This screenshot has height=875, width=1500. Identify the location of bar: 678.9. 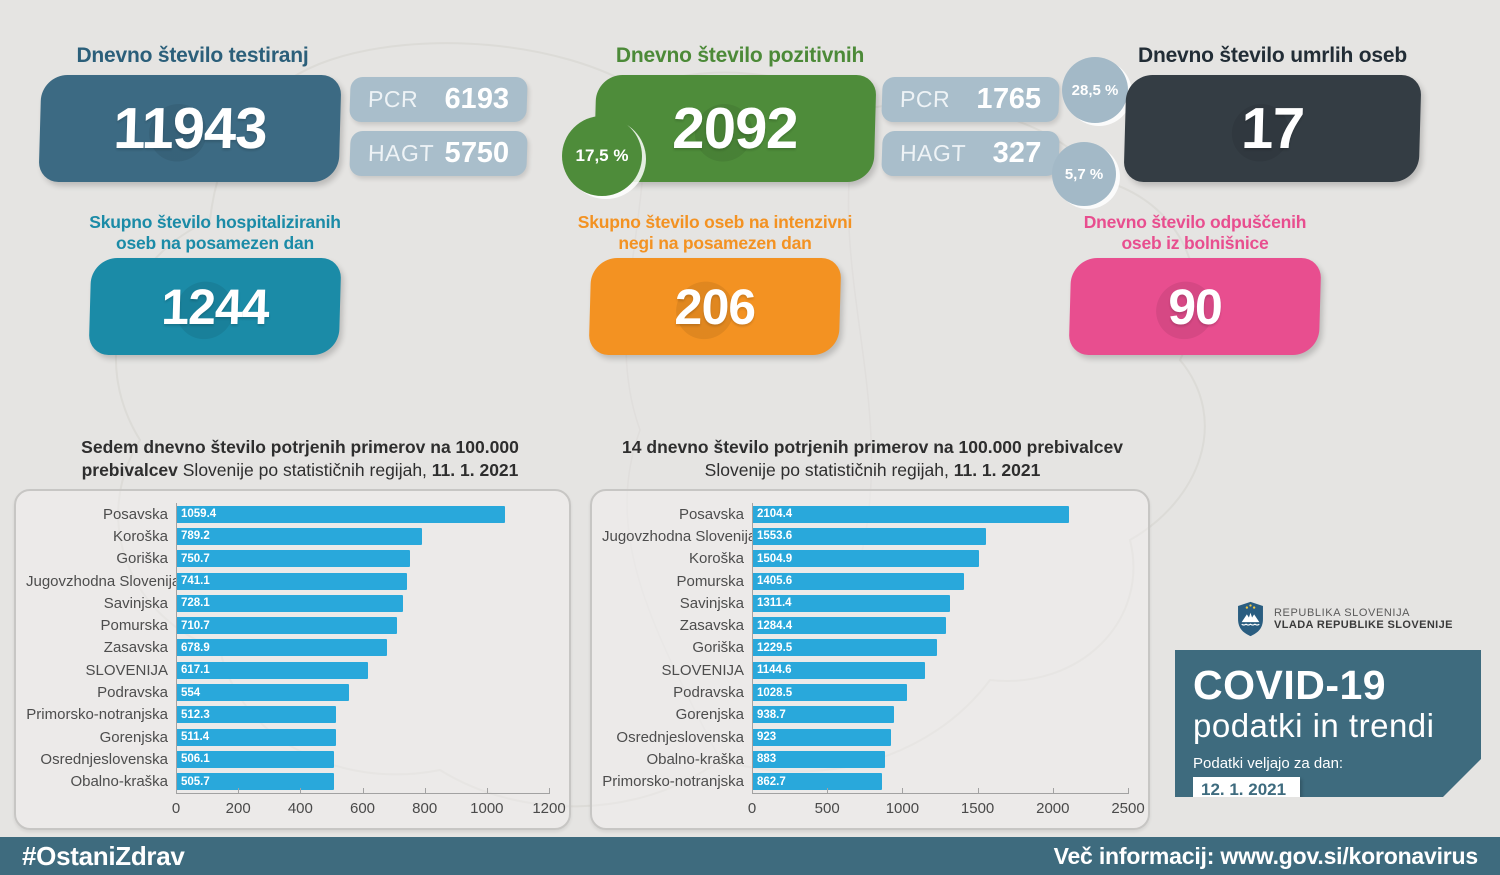
(282, 648).